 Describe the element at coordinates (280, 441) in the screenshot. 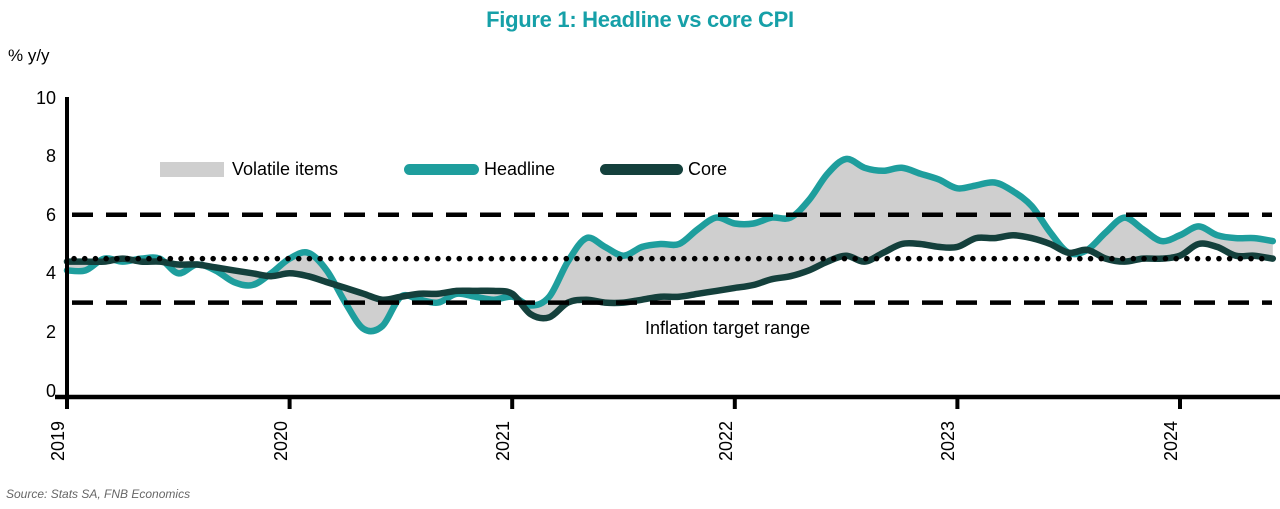

I see `x-tick-label: 2020` at that location.